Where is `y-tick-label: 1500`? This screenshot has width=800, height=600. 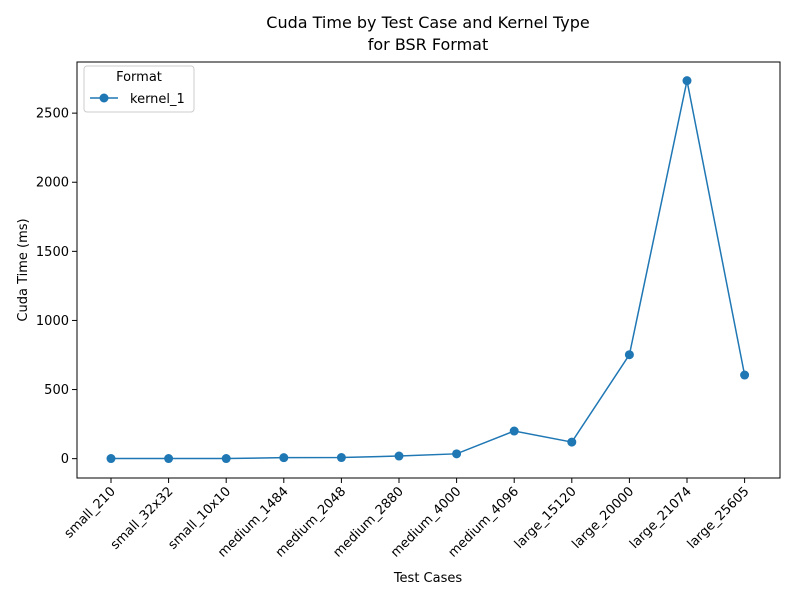
y-tick-label: 1500 is located at coordinates (52, 252).